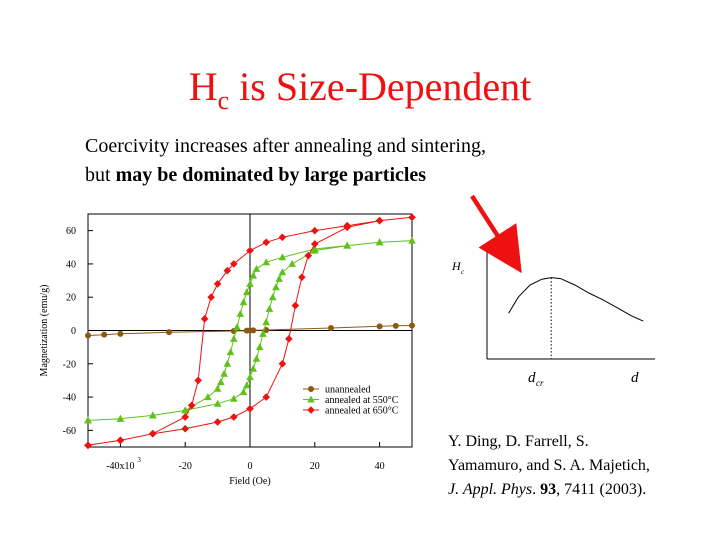 This screenshot has width=720, height=540. I want to click on slide-title: Hc is Size-Dependent, so click(360, 94).